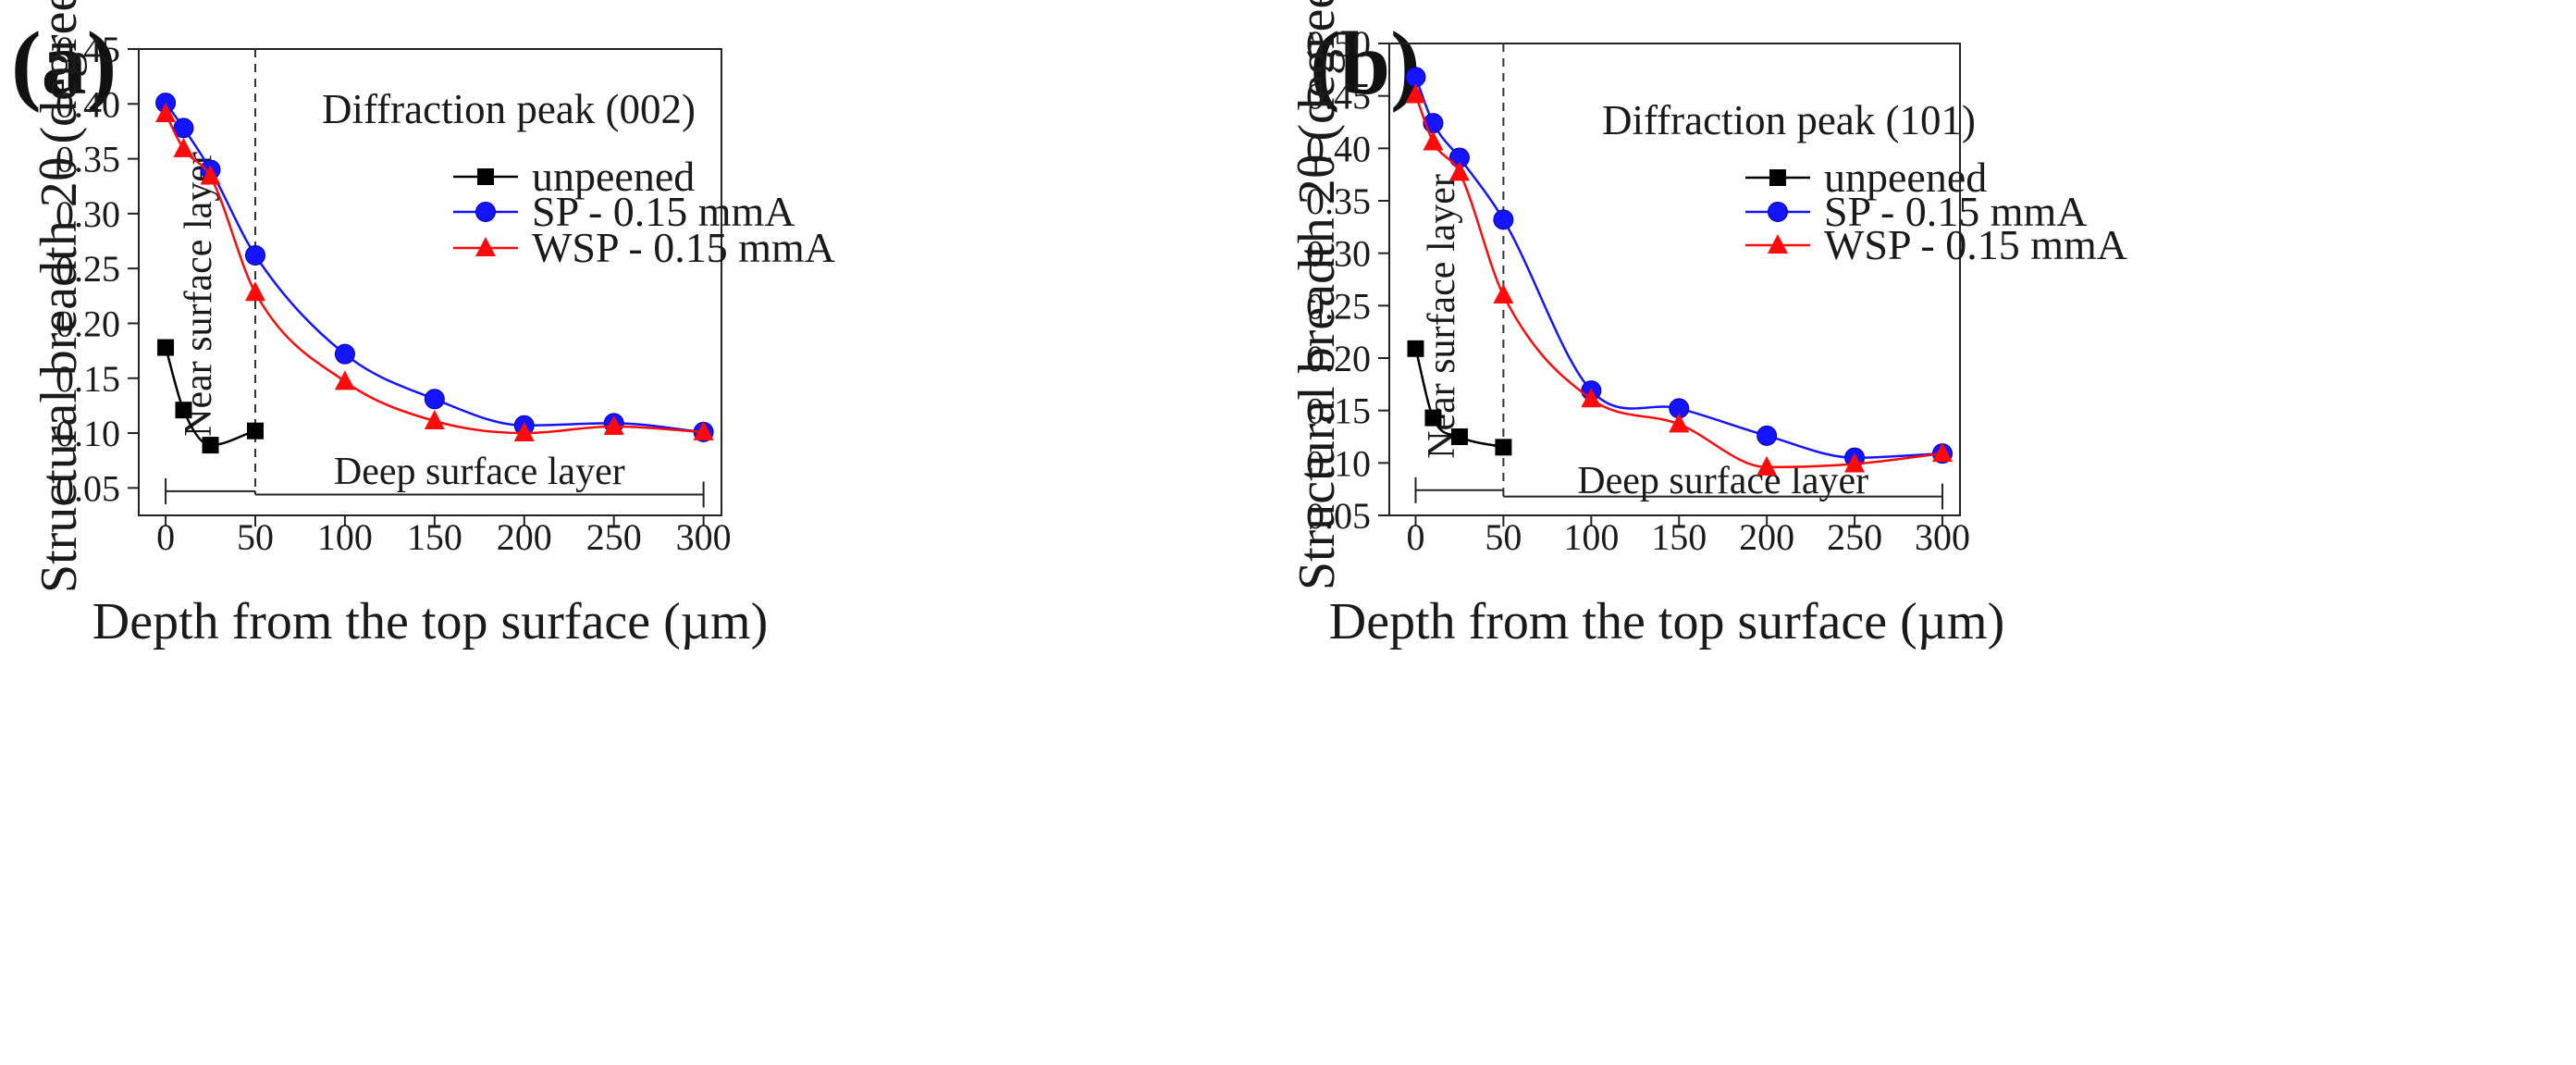 This screenshot has height=1065, width=2576. What do you see at coordinates (199, 294) in the screenshot?
I see `near-surface-layer-label: Near surface layer` at bounding box center [199, 294].